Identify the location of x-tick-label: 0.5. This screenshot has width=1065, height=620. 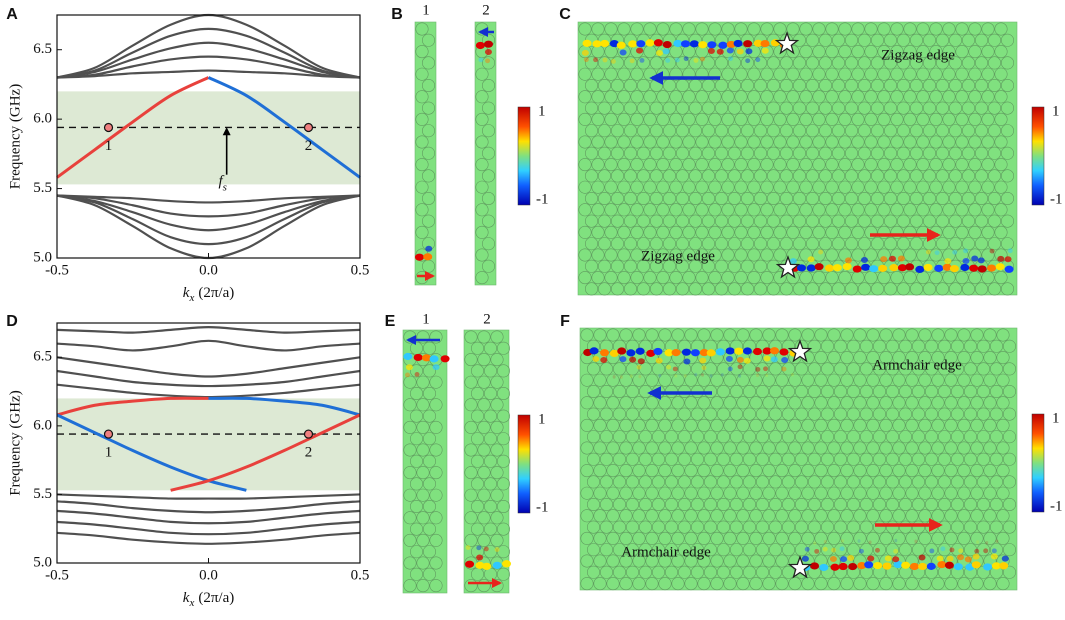
(360, 270).